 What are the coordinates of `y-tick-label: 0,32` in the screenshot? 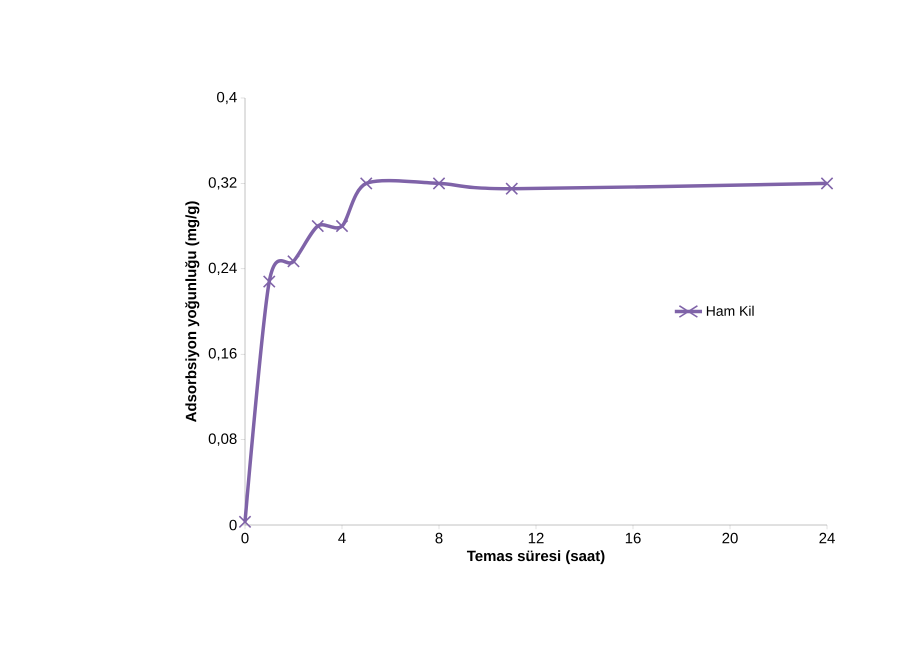 It's located at (222, 183).